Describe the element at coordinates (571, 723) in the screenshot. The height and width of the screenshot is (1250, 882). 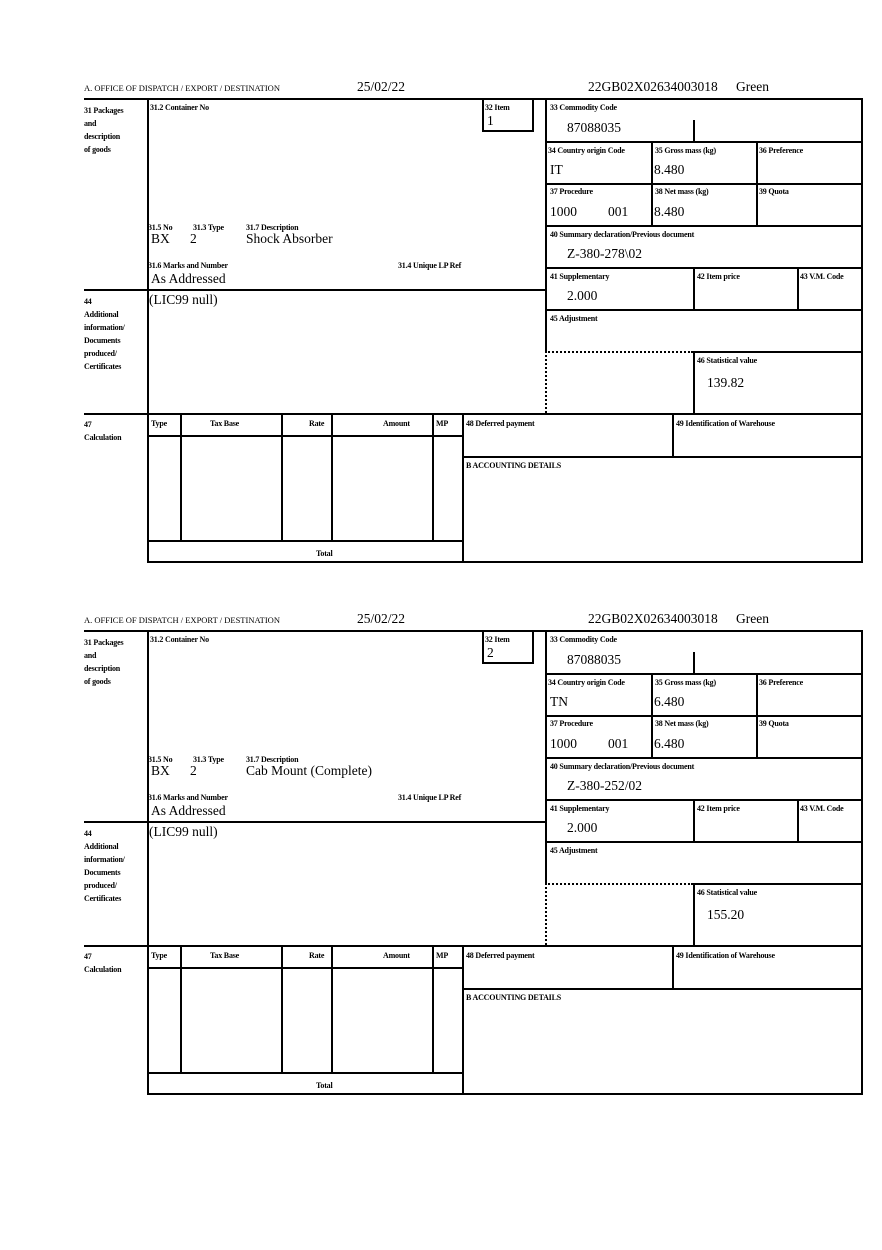
I see `box37-label: 37 Procedure` at that location.